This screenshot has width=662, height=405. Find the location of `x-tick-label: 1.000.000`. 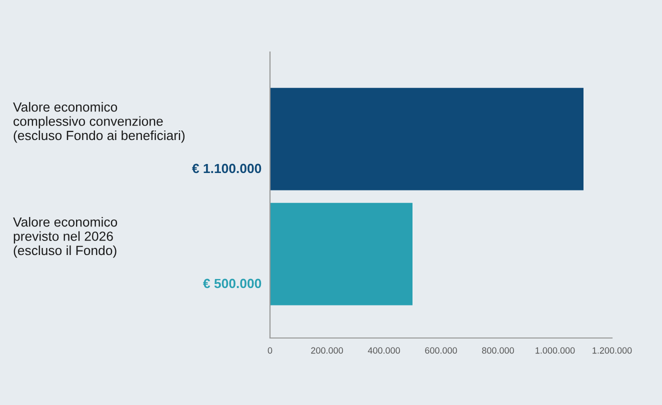

x-tick-label: 1.000.000 is located at coordinates (555, 350).